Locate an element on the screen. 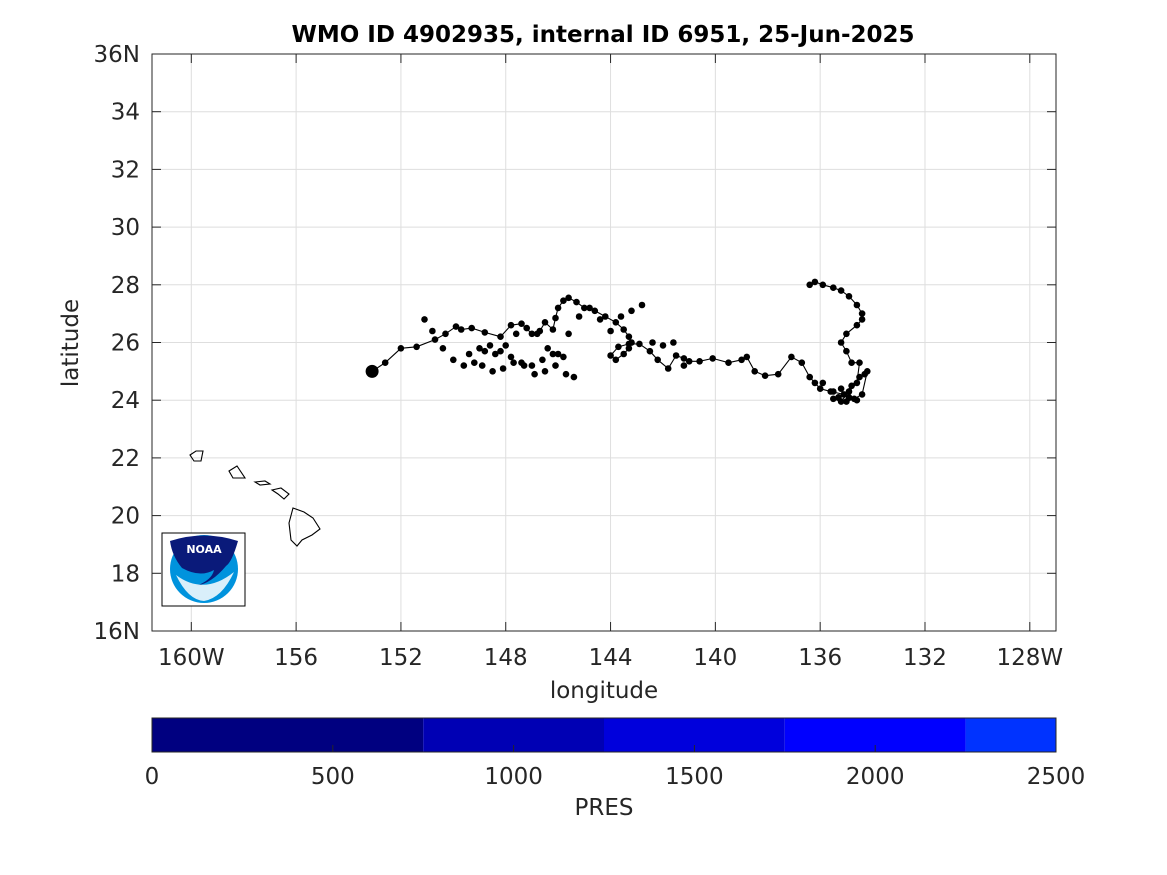 The width and height of the screenshot is (1167, 875). noaa-logo: NOAA is located at coordinates (203, 569).